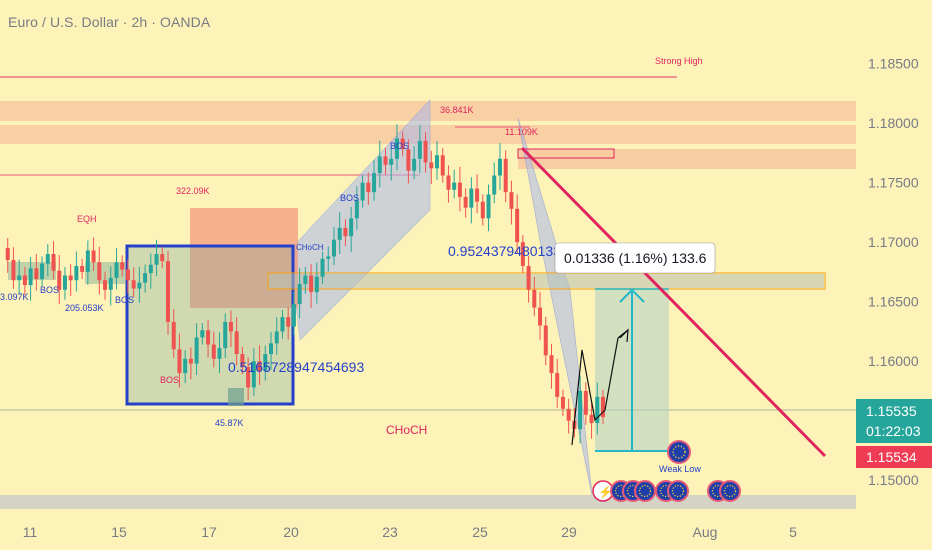  I want to click on lightning-symbol: ⚡, so click(605, 492).